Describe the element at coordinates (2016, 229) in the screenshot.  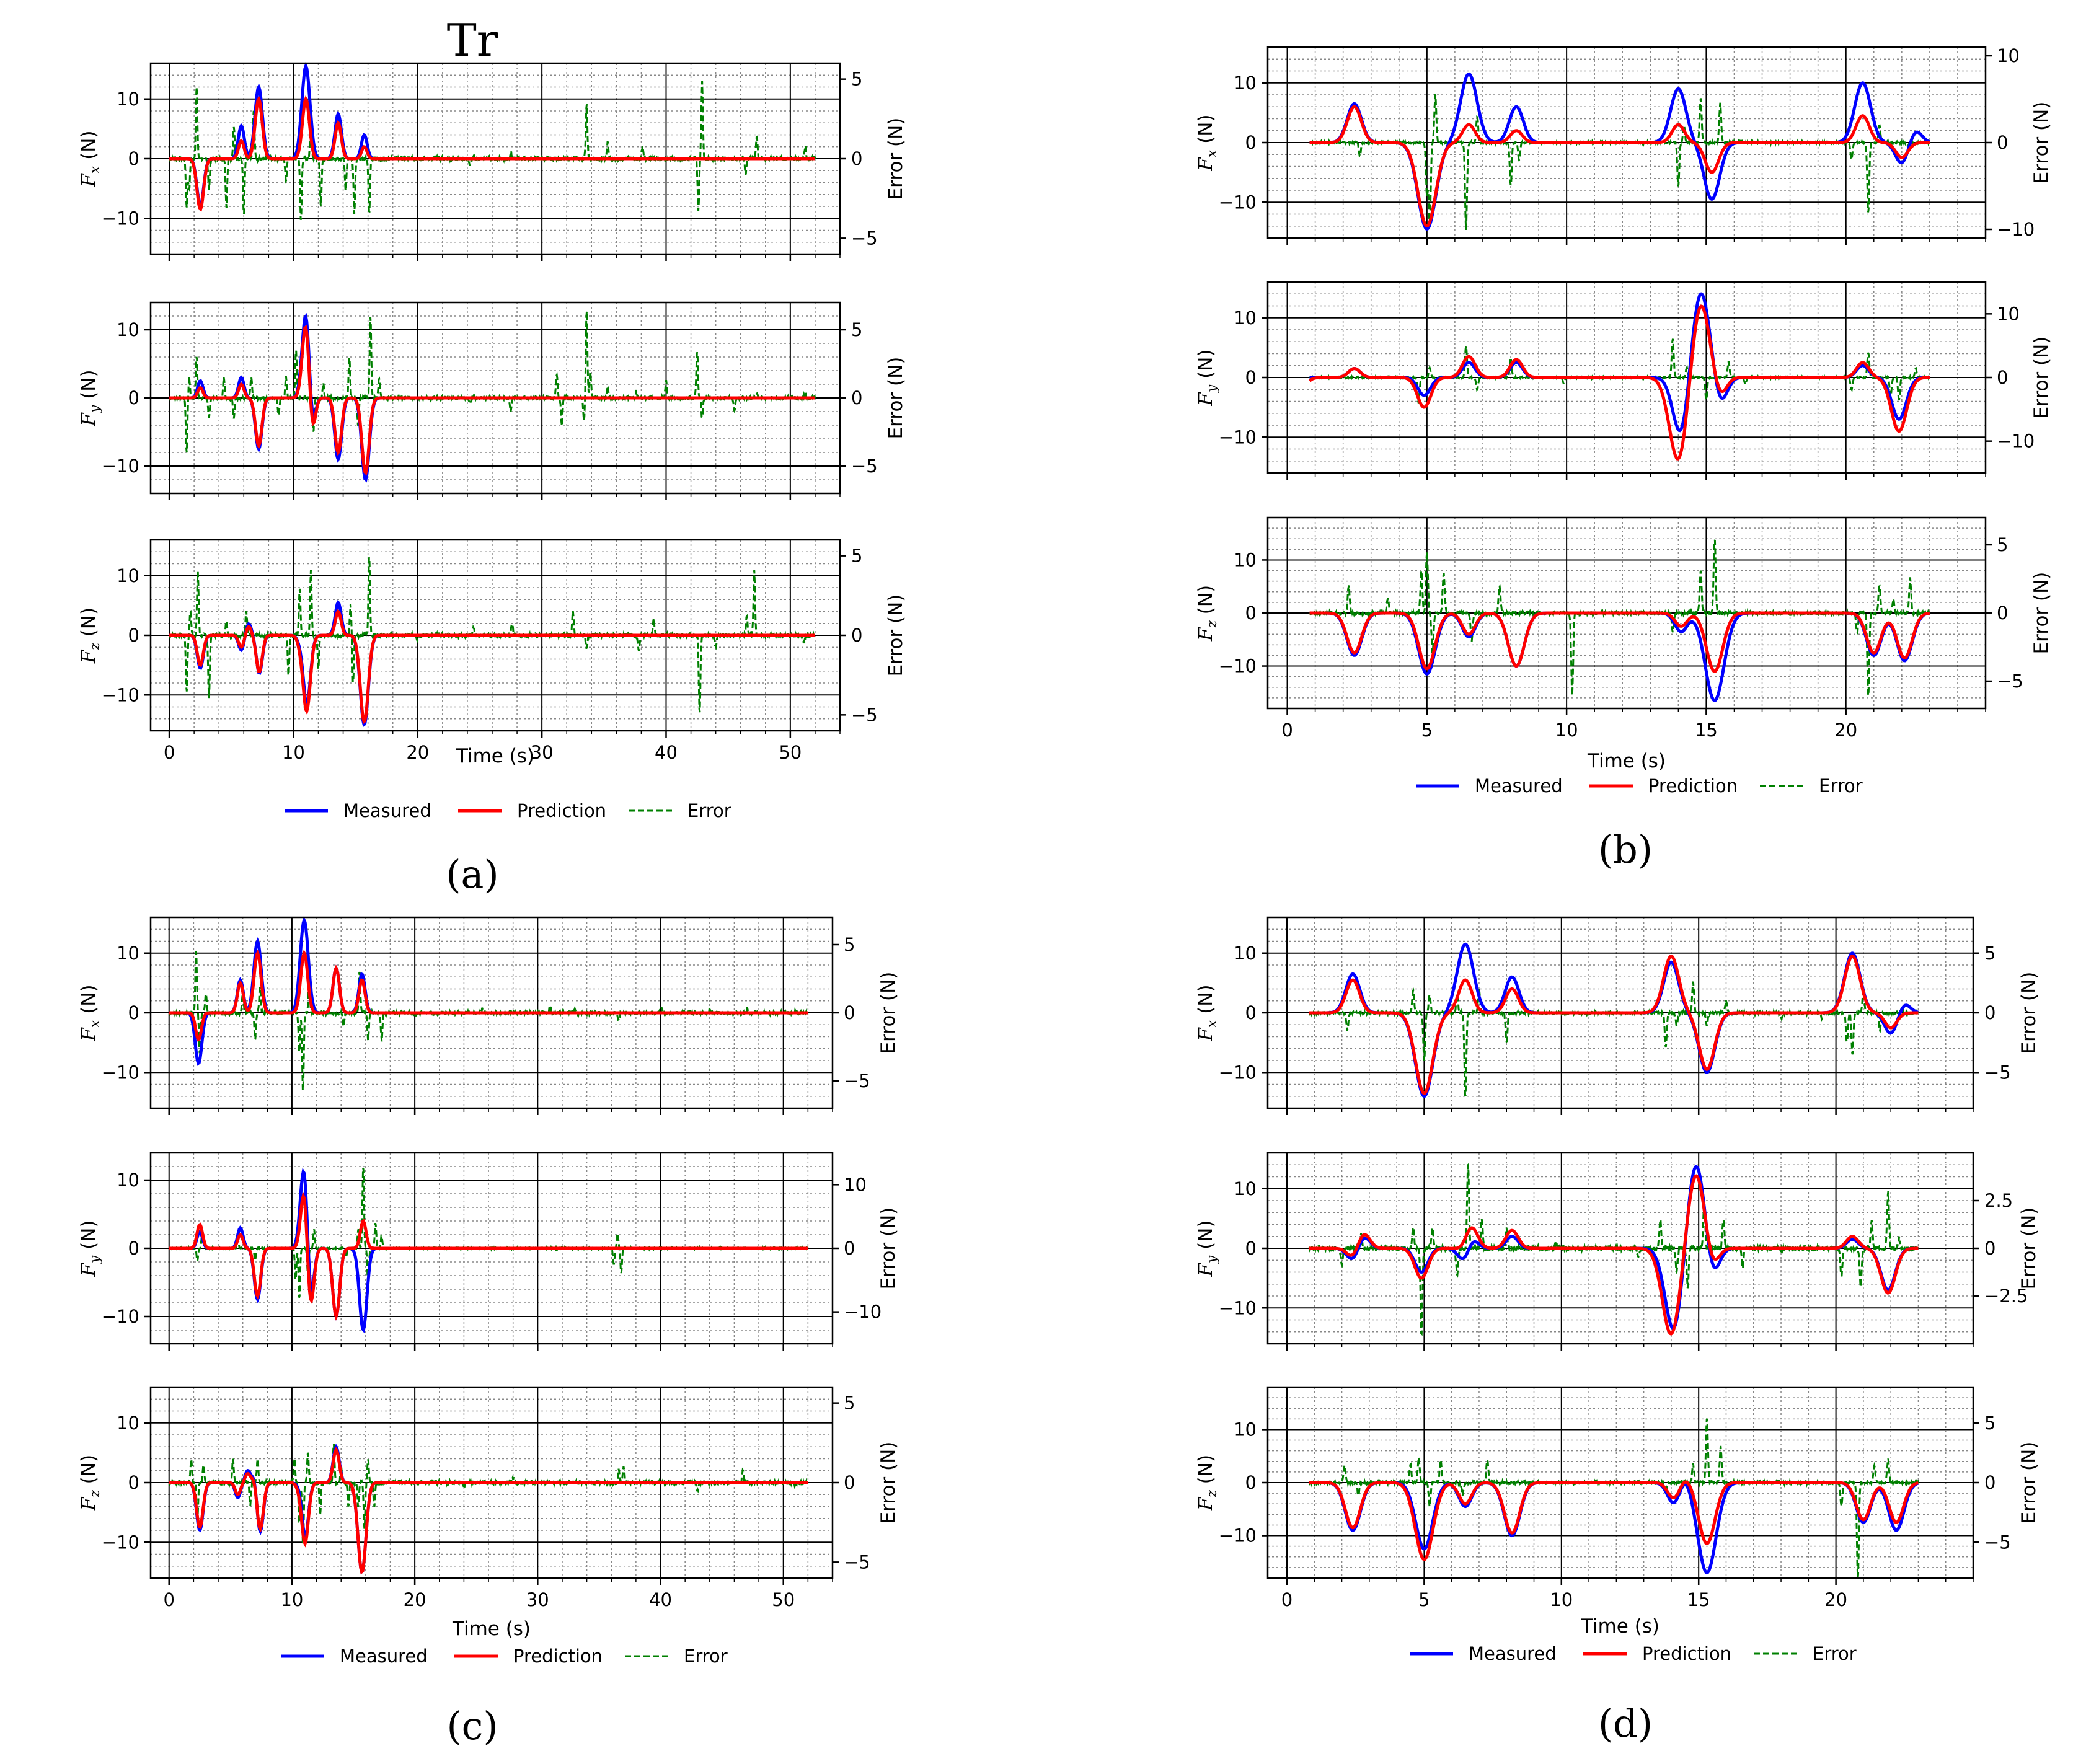
I see `y2-tick-label: −10` at that location.